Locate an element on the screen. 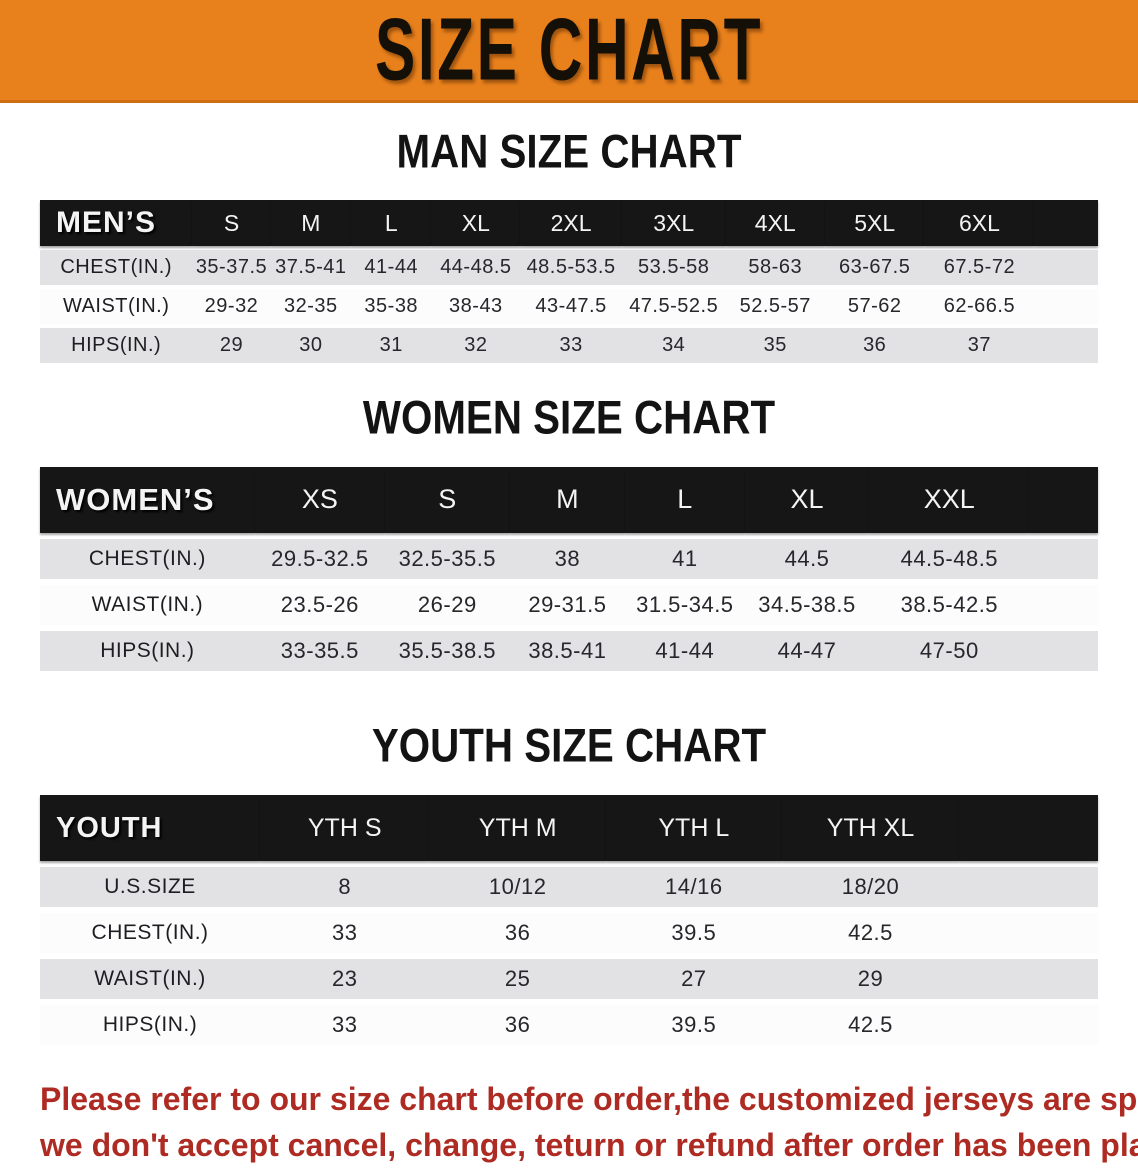 Image resolution: width=1138 pixels, height=1168 pixels. table-cell: 29-32 is located at coordinates (231, 307).